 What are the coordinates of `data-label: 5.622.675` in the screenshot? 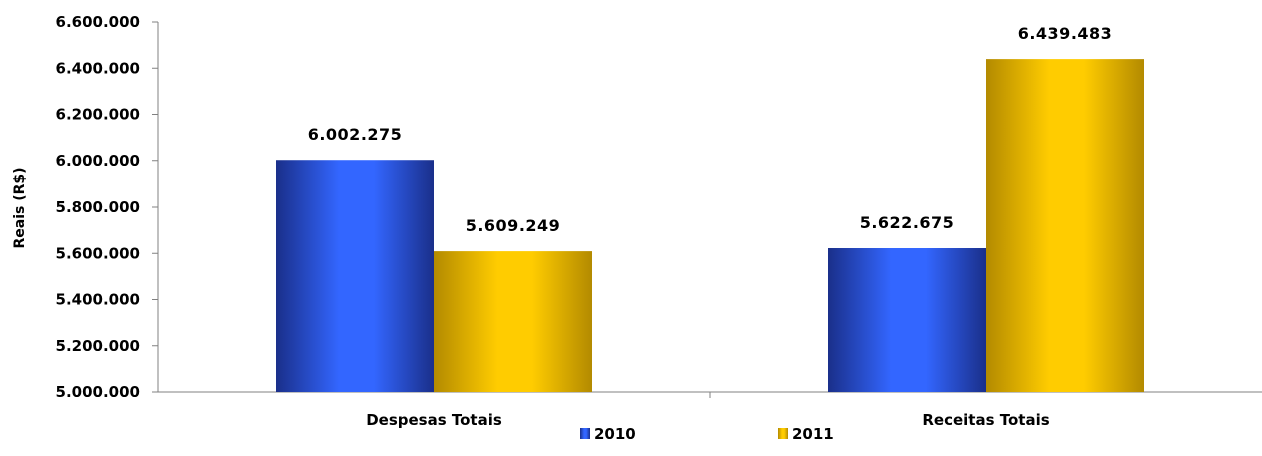 It's located at (907, 222).